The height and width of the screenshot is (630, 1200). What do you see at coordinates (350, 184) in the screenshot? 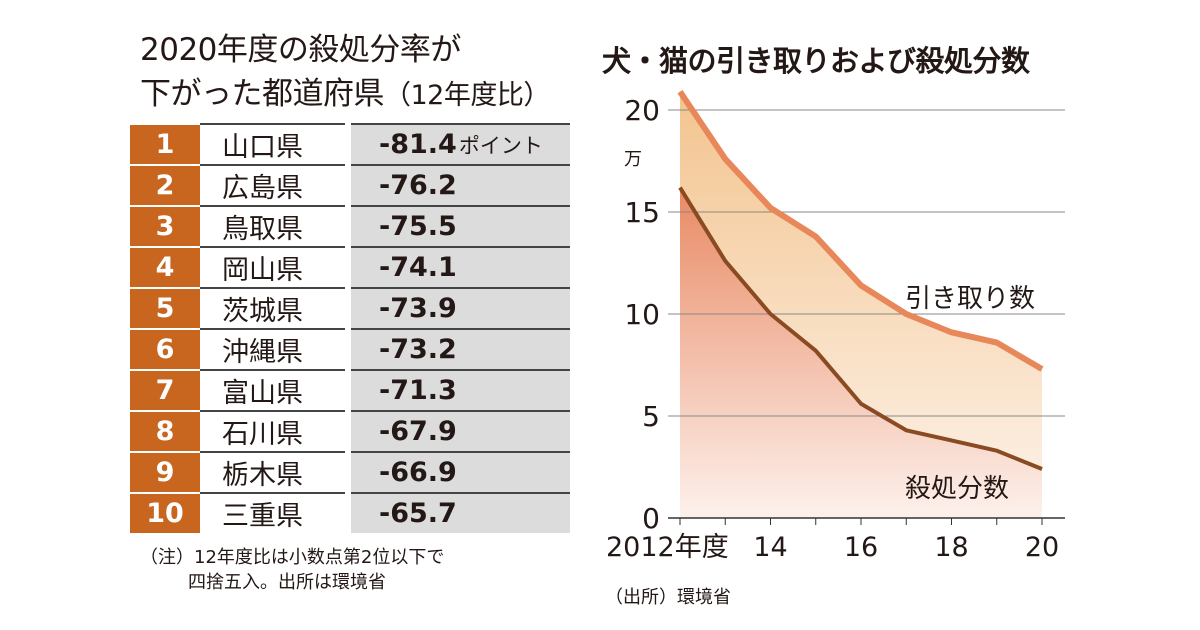
I see `table-row: 2 広島県 -76.2` at bounding box center [350, 184].